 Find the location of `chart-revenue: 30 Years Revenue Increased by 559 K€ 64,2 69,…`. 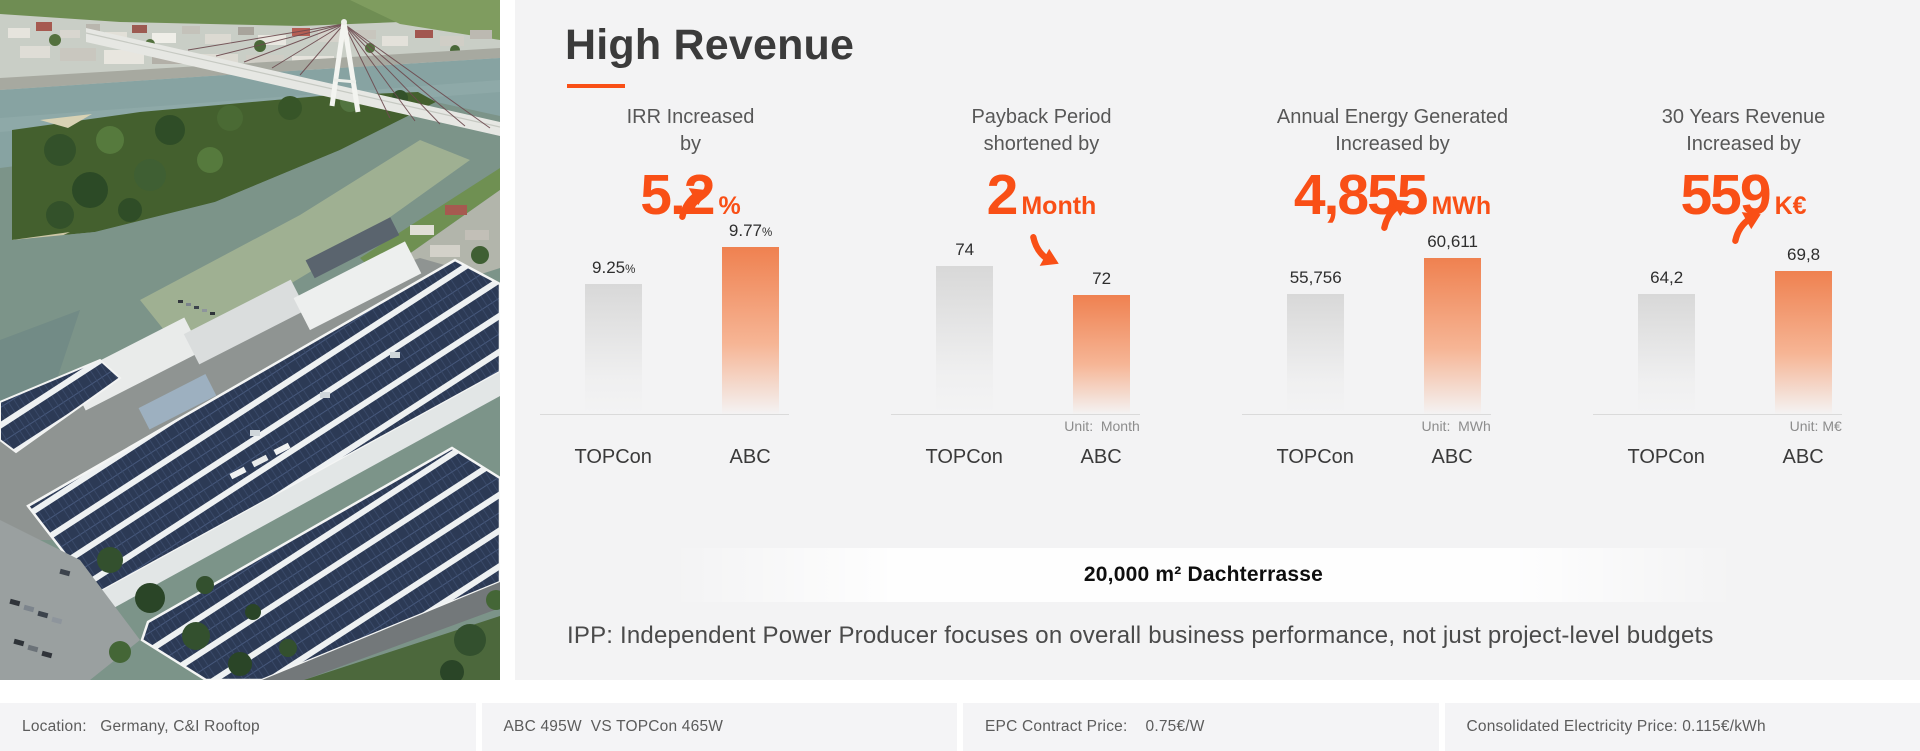

chart-revenue: 30 Years Revenue Increased by 559 K€ 64,2 69,… is located at coordinates (1743, 290).